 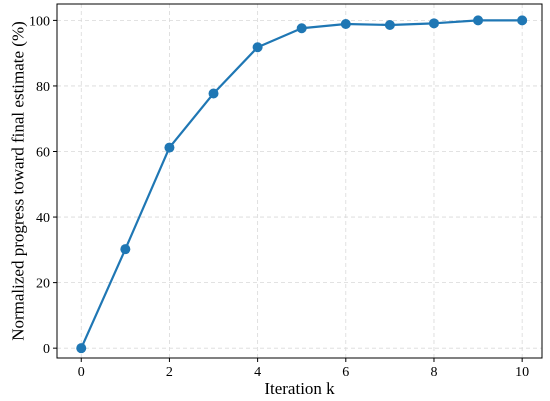 I want to click on x-tick-label: 2, so click(x=169, y=372).